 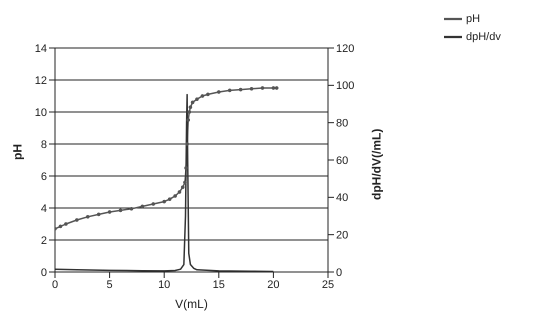 I want to click on y-tick-label: 2, so click(x=43, y=240).